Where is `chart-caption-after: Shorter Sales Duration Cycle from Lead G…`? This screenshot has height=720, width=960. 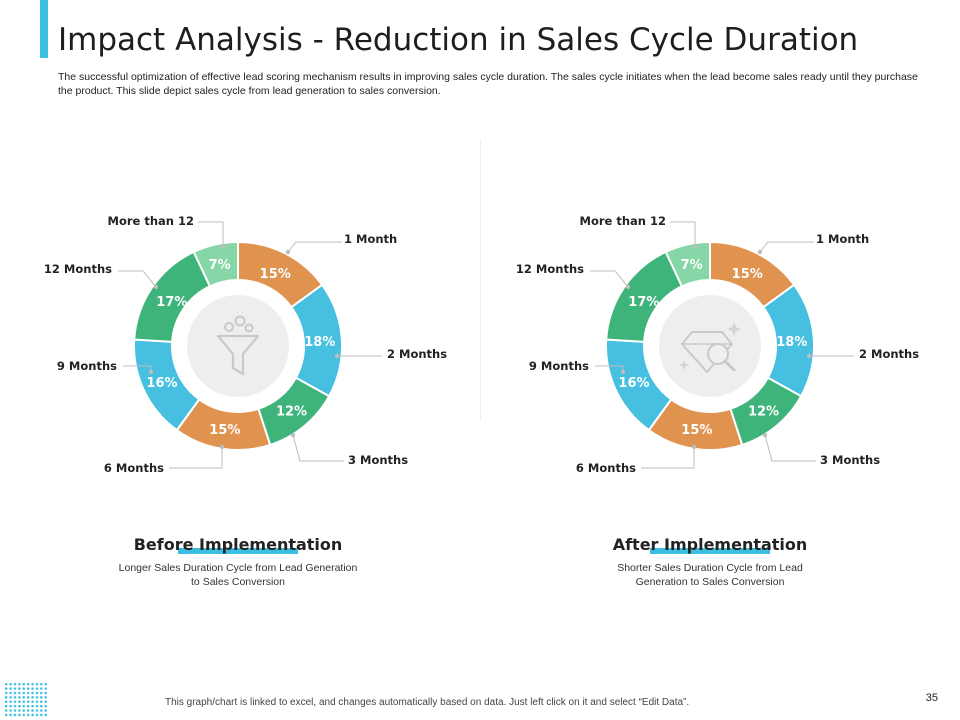 chart-caption-after: Shorter Sales Duration Cycle from Lead G… is located at coordinates (710, 575).